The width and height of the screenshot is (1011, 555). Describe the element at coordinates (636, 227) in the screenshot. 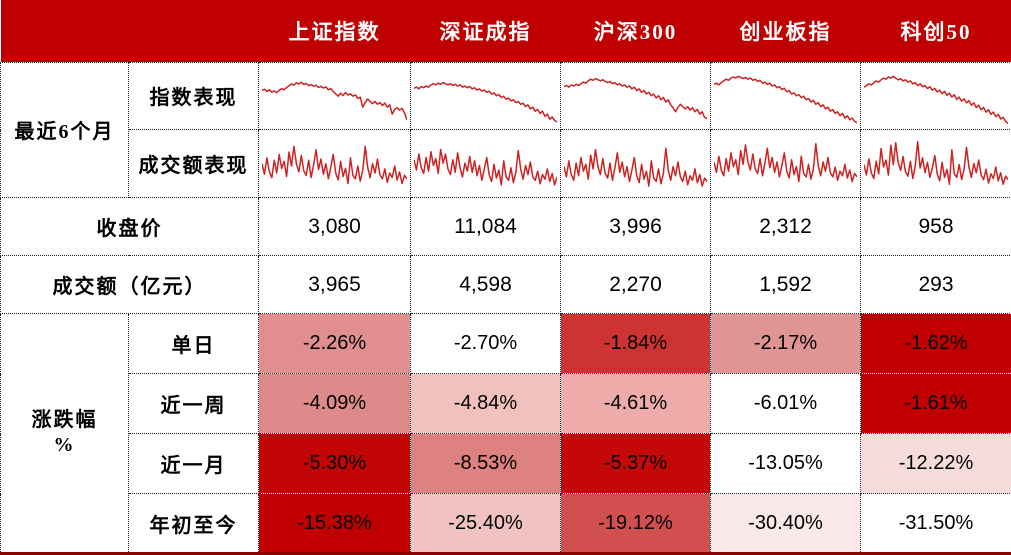

I see `close-cell-csi300: 3,996` at that location.